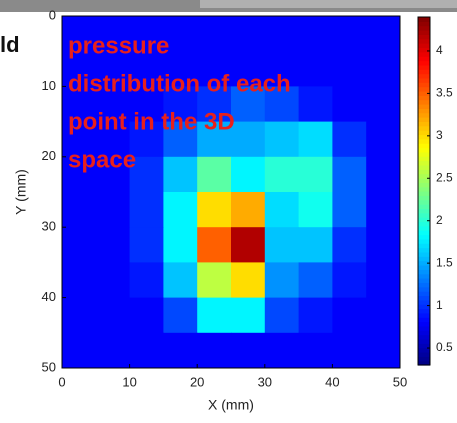 This screenshot has width=457, height=423. Describe the element at coordinates (179, 83) in the screenshot. I see `annotation: distribution of each` at that location.